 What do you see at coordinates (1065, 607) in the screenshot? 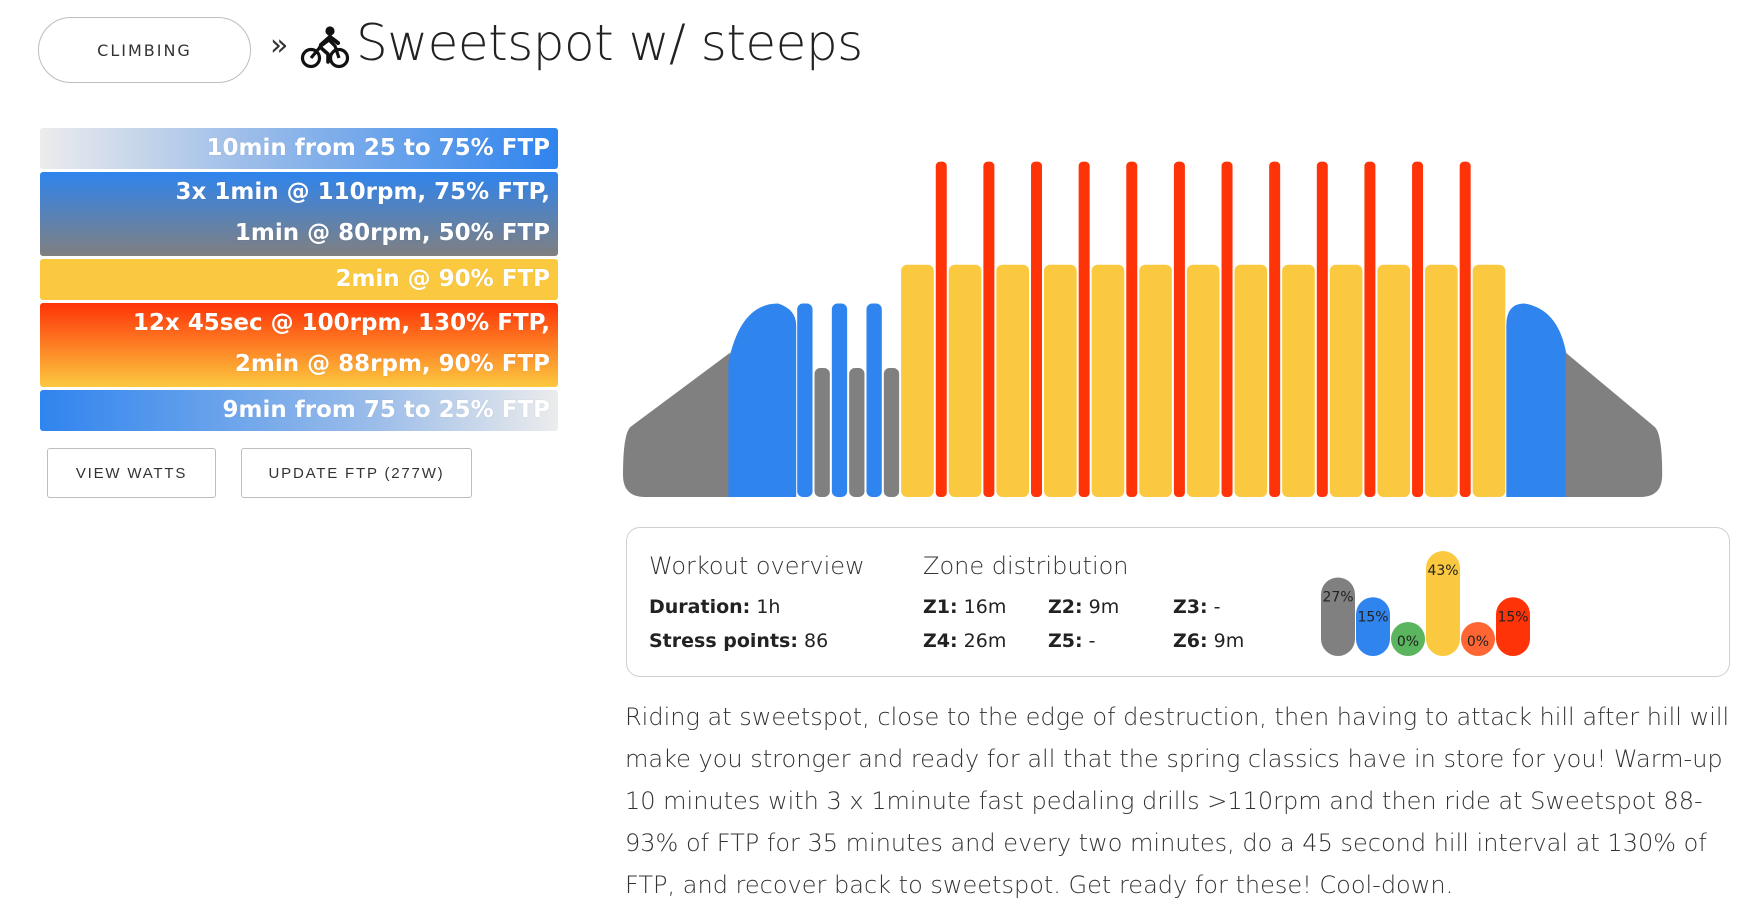
I see `zone-label: Z2:` at bounding box center [1065, 607].